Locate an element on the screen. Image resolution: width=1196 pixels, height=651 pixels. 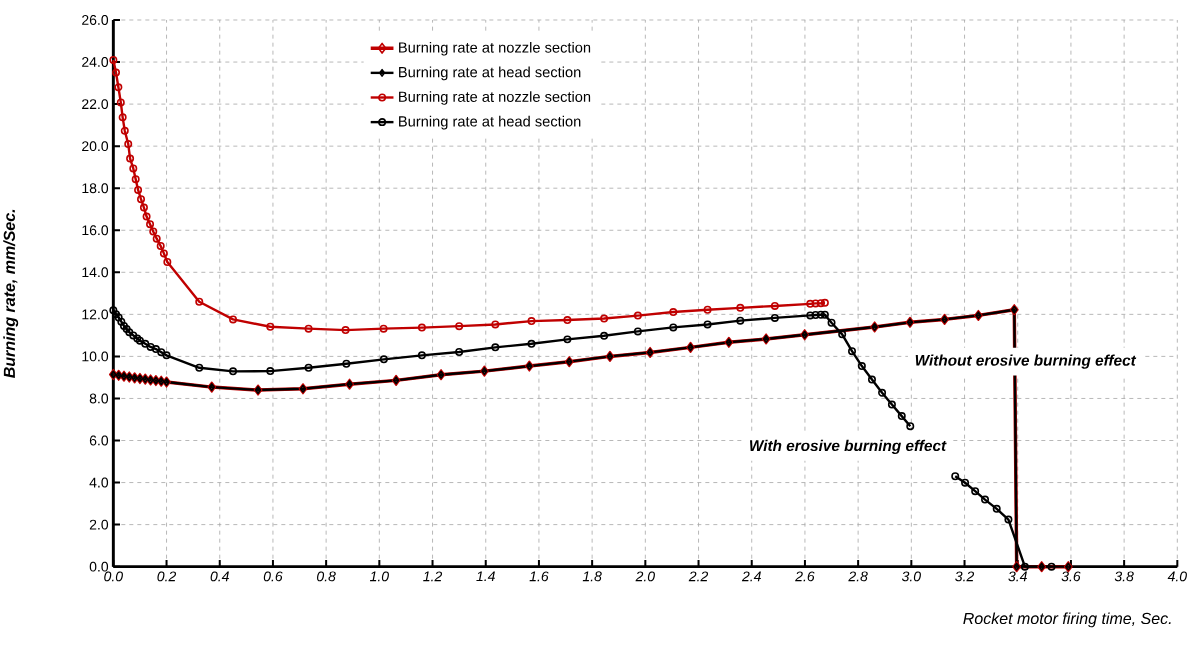
x-tick-label: 0.4 is located at coordinates (219, 576).